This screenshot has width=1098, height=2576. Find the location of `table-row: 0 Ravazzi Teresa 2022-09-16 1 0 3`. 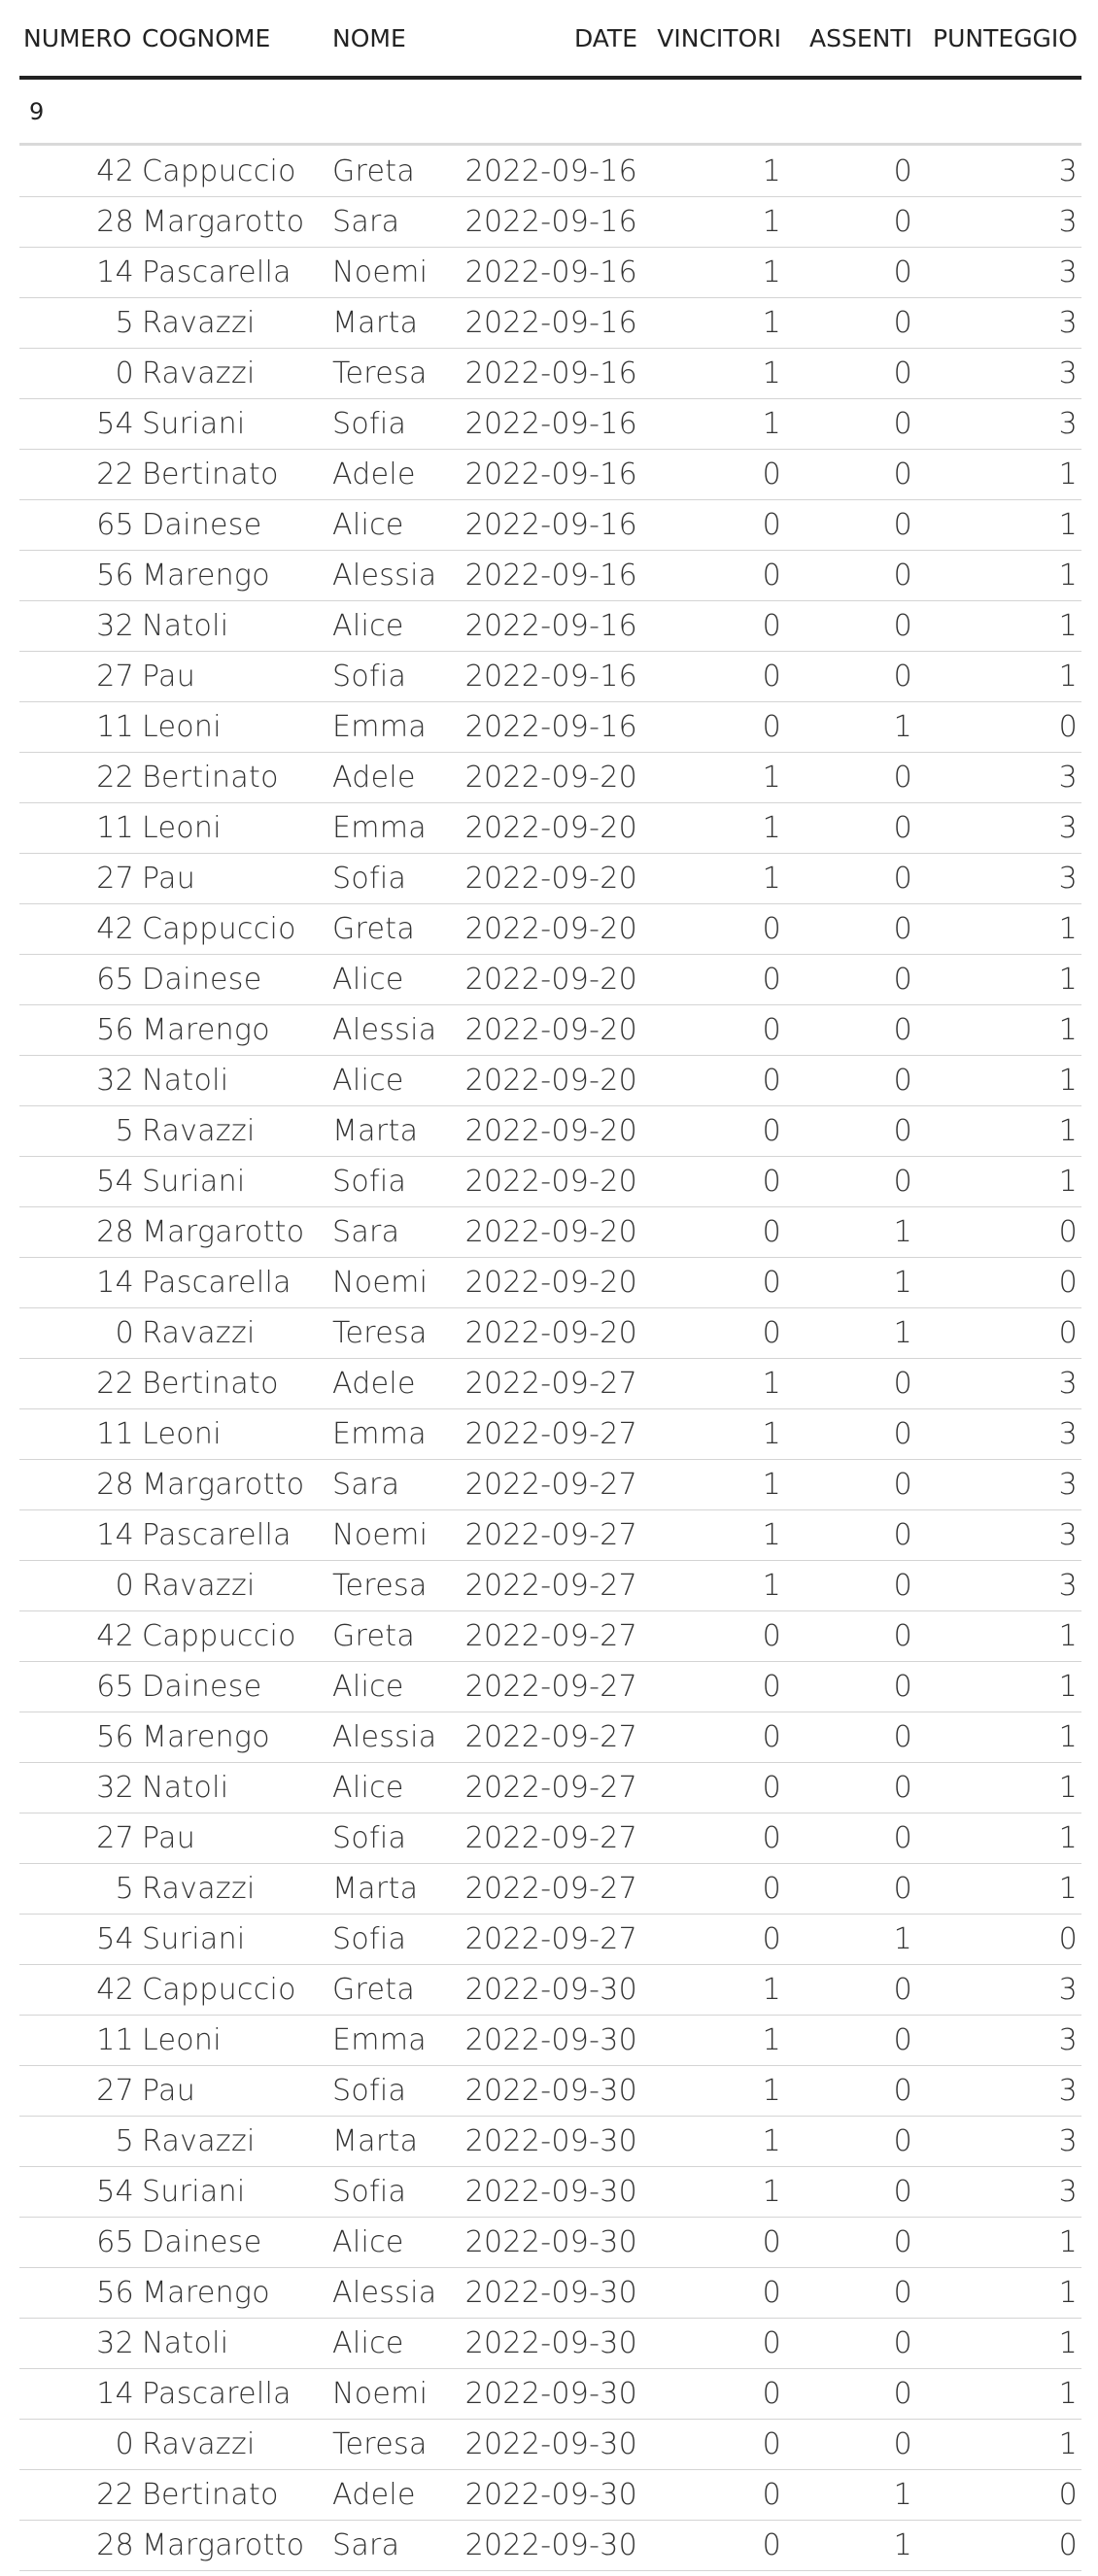

table-row: 0 Ravazzi Teresa 2022-09-16 1 0 3 is located at coordinates (550, 373).